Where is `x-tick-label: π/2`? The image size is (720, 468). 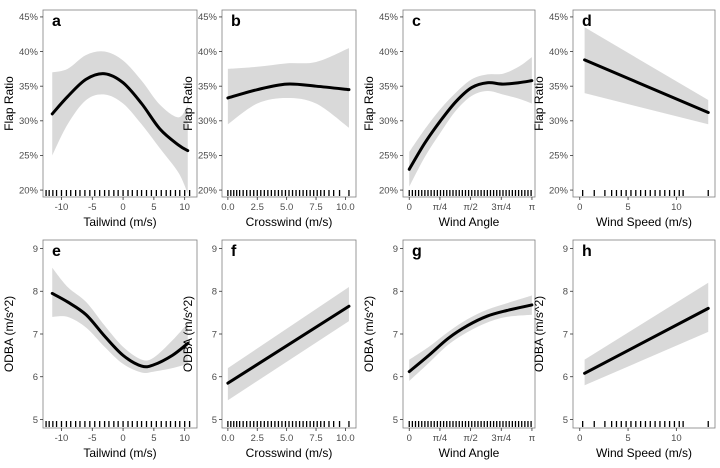 x-tick-label: π/2 is located at coordinates (470, 438).